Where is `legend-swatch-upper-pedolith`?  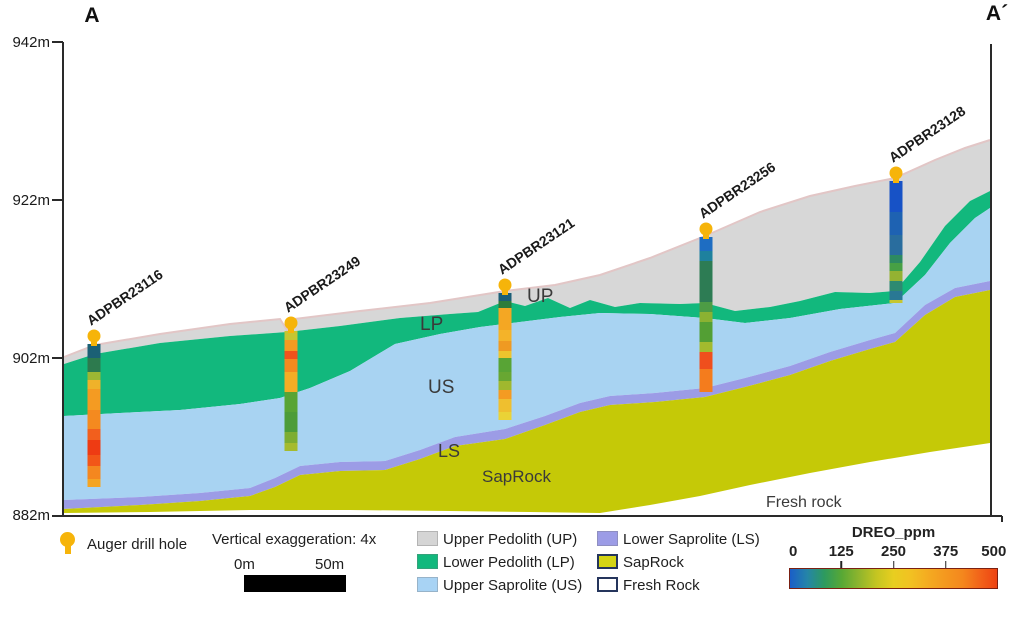
legend-swatch-upper-pedolith is located at coordinates (427, 538).